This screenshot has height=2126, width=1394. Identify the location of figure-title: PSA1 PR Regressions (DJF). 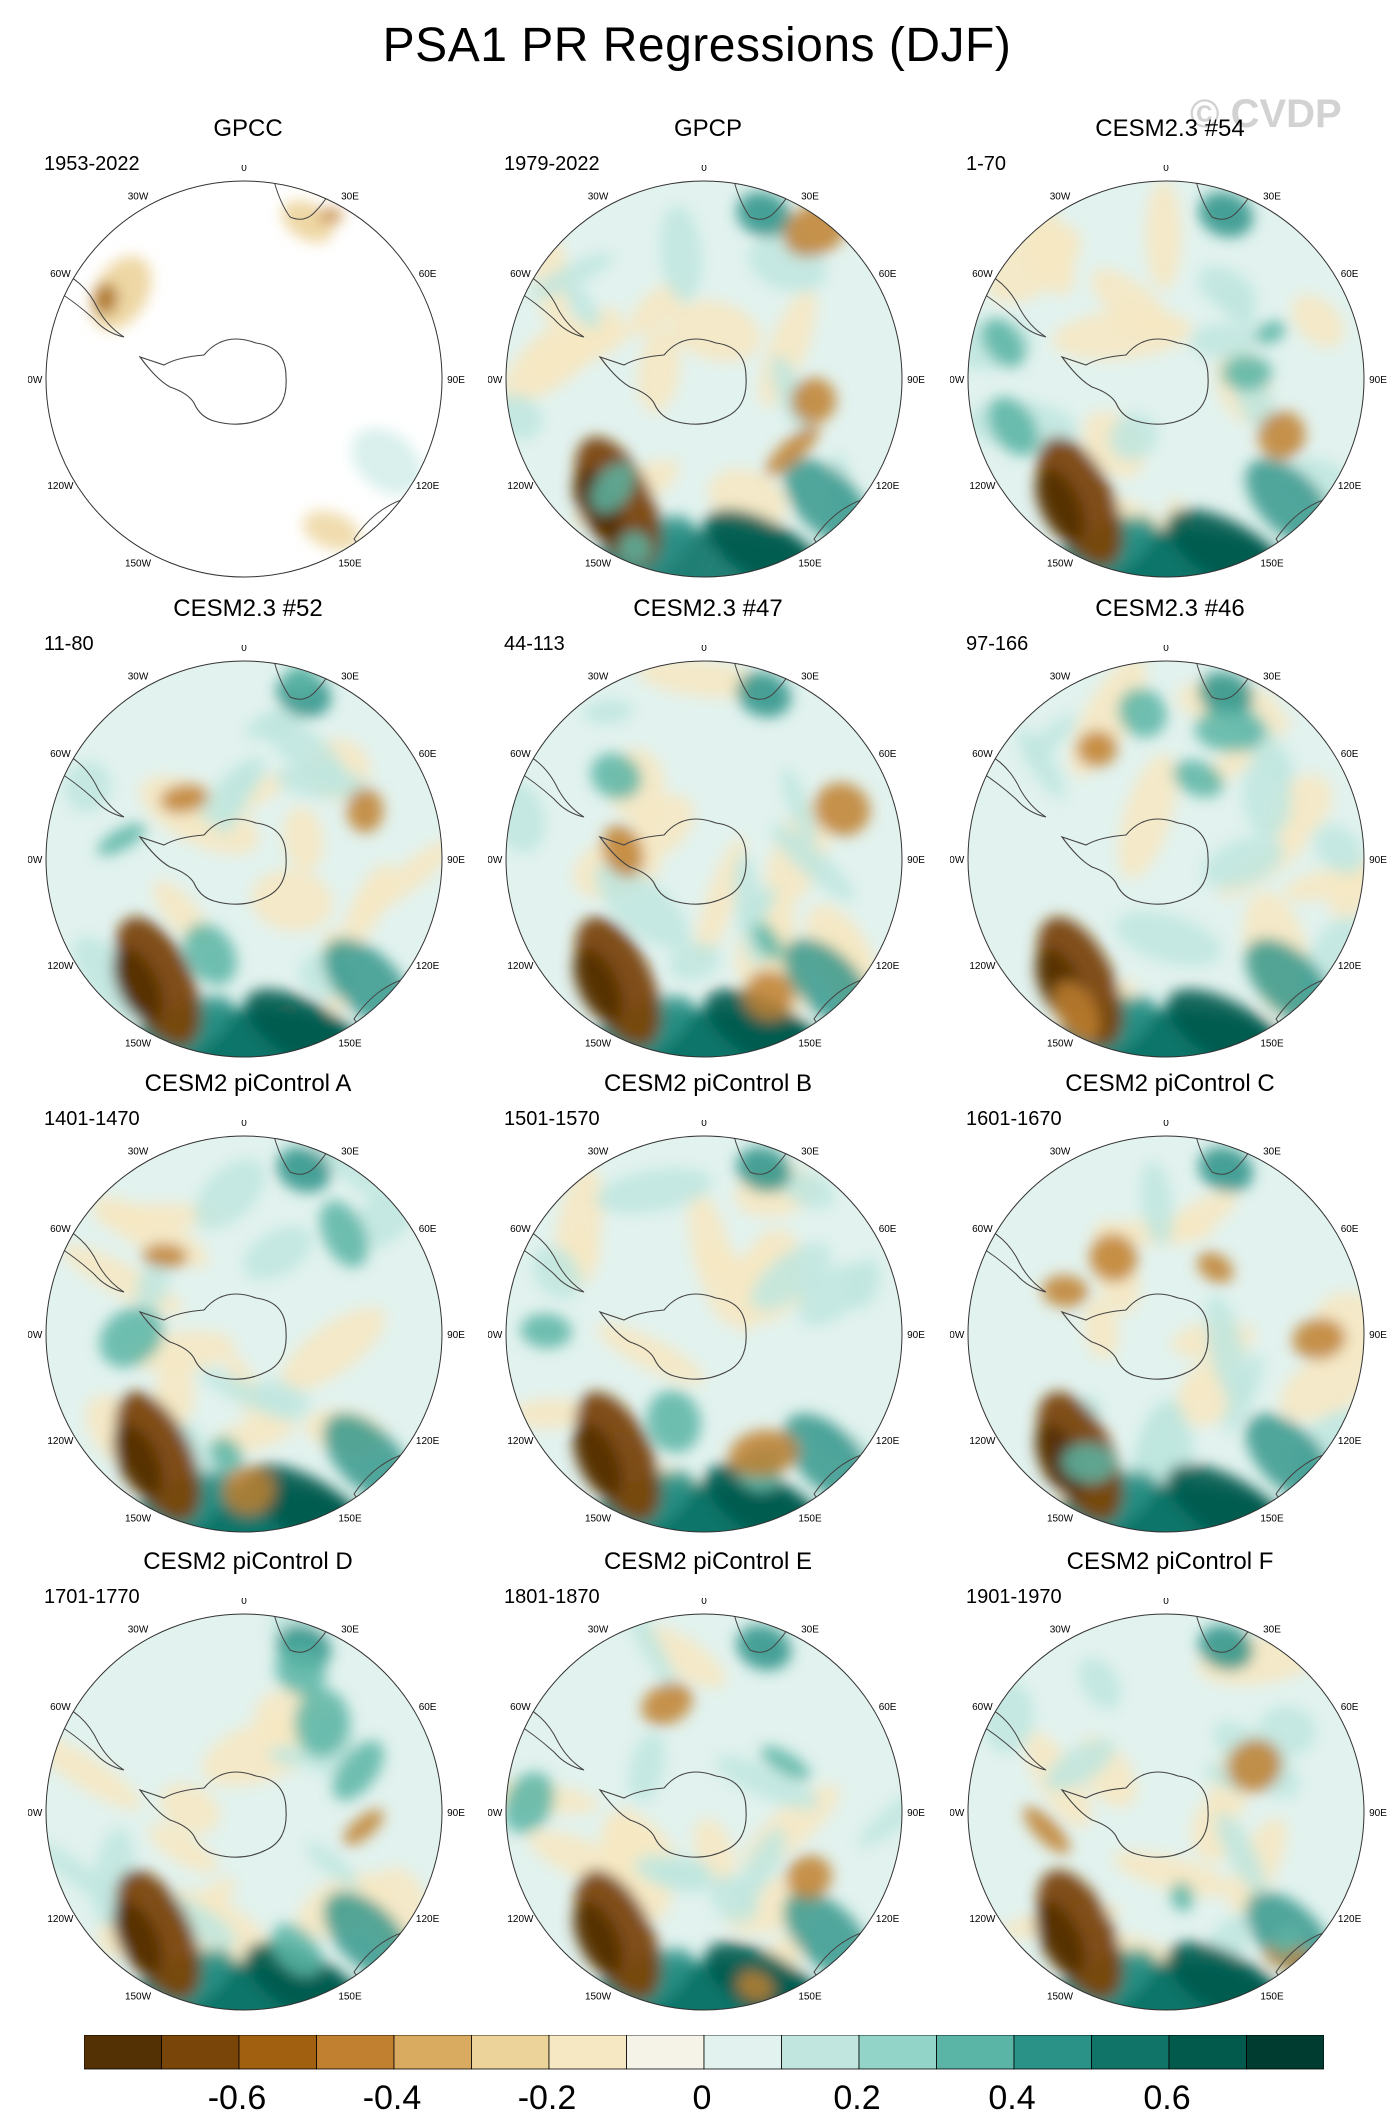
(697, 45).